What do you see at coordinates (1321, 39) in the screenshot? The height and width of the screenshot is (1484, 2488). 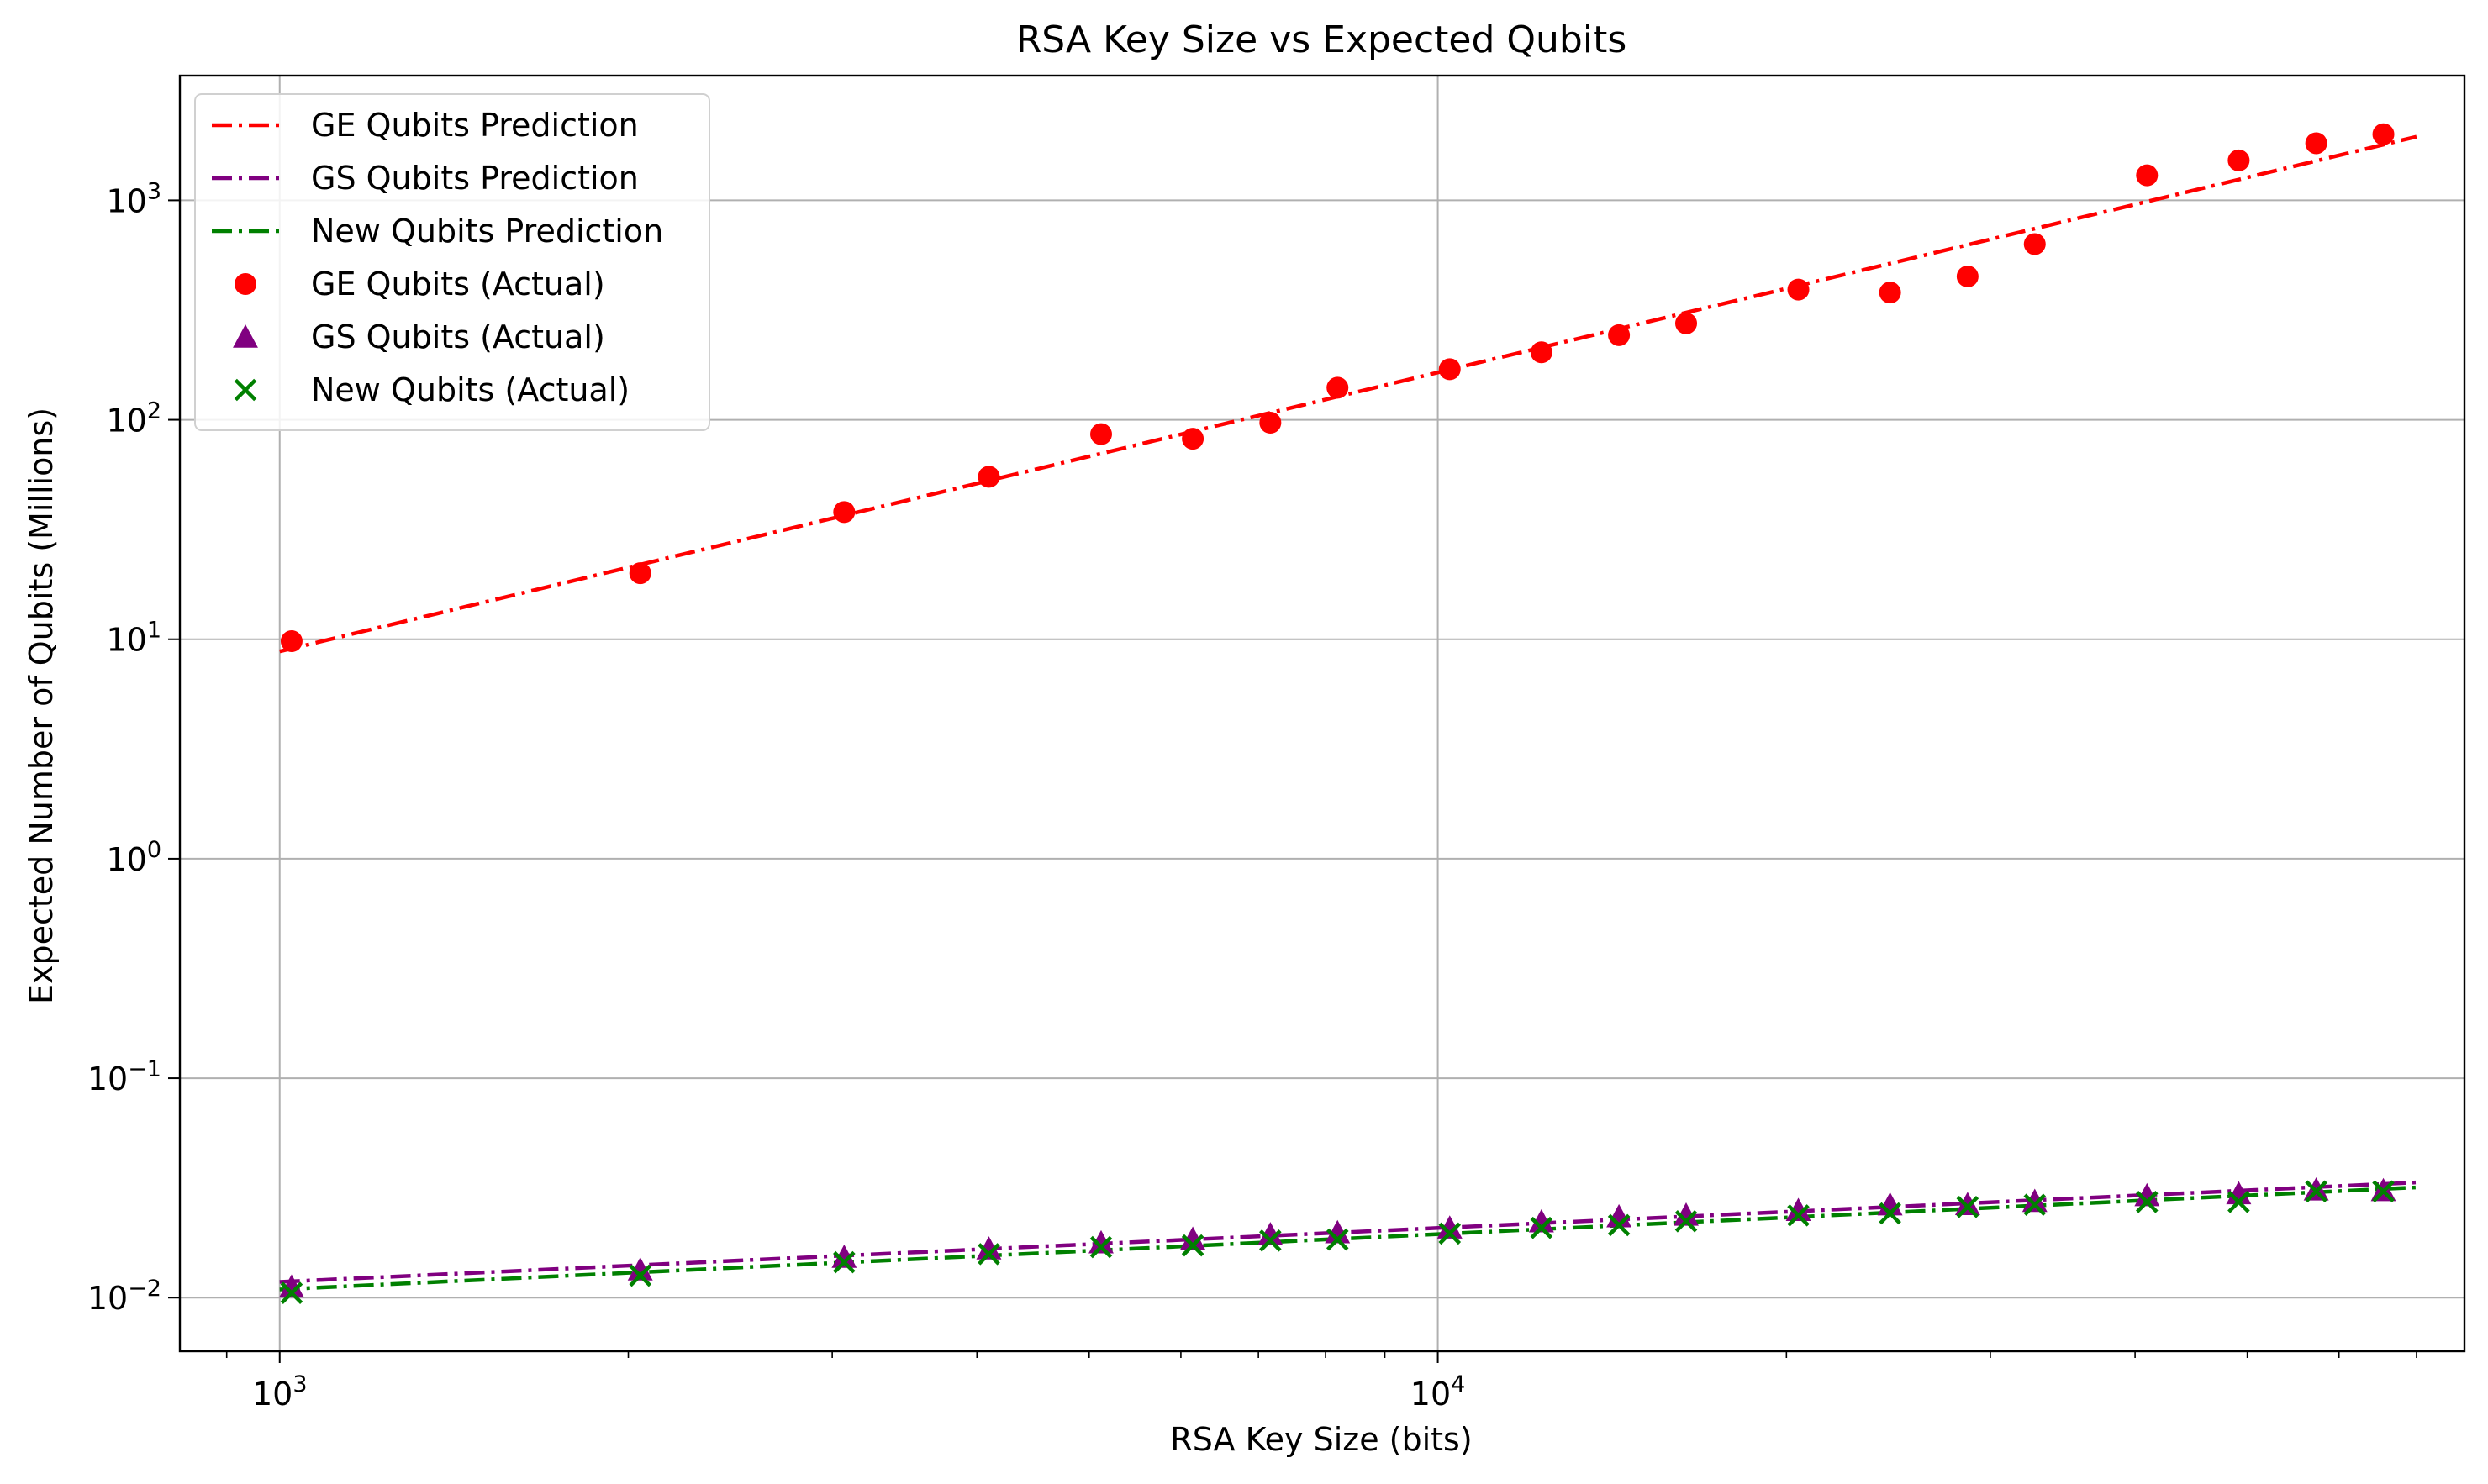 I see `chart-title: RSA Key Size vs Expected Qubits` at bounding box center [1321, 39].